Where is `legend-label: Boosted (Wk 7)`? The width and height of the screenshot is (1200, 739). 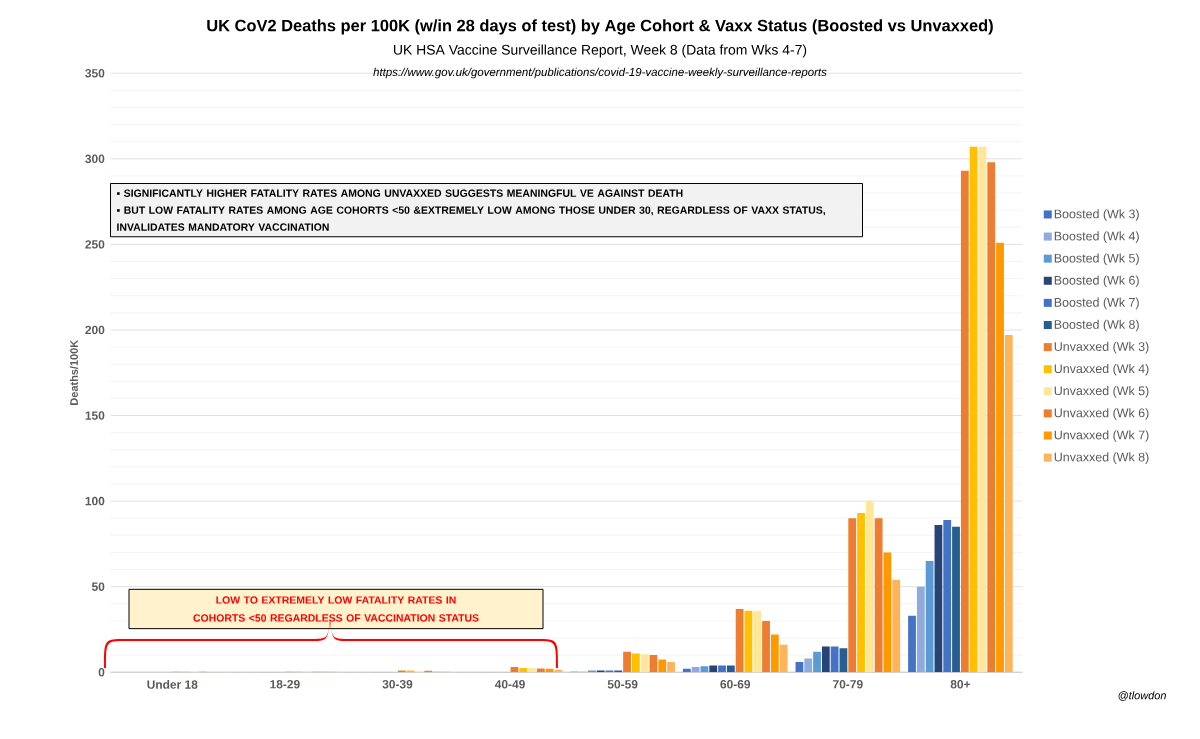 legend-label: Boosted (Wk 7) is located at coordinates (1096, 303).